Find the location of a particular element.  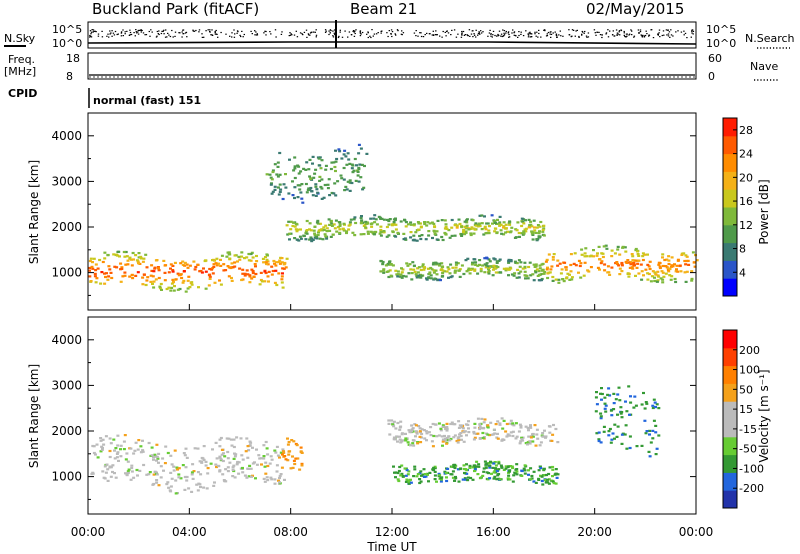

noise-left-tick-top: 10^5 is located at coordinates (67, 29).